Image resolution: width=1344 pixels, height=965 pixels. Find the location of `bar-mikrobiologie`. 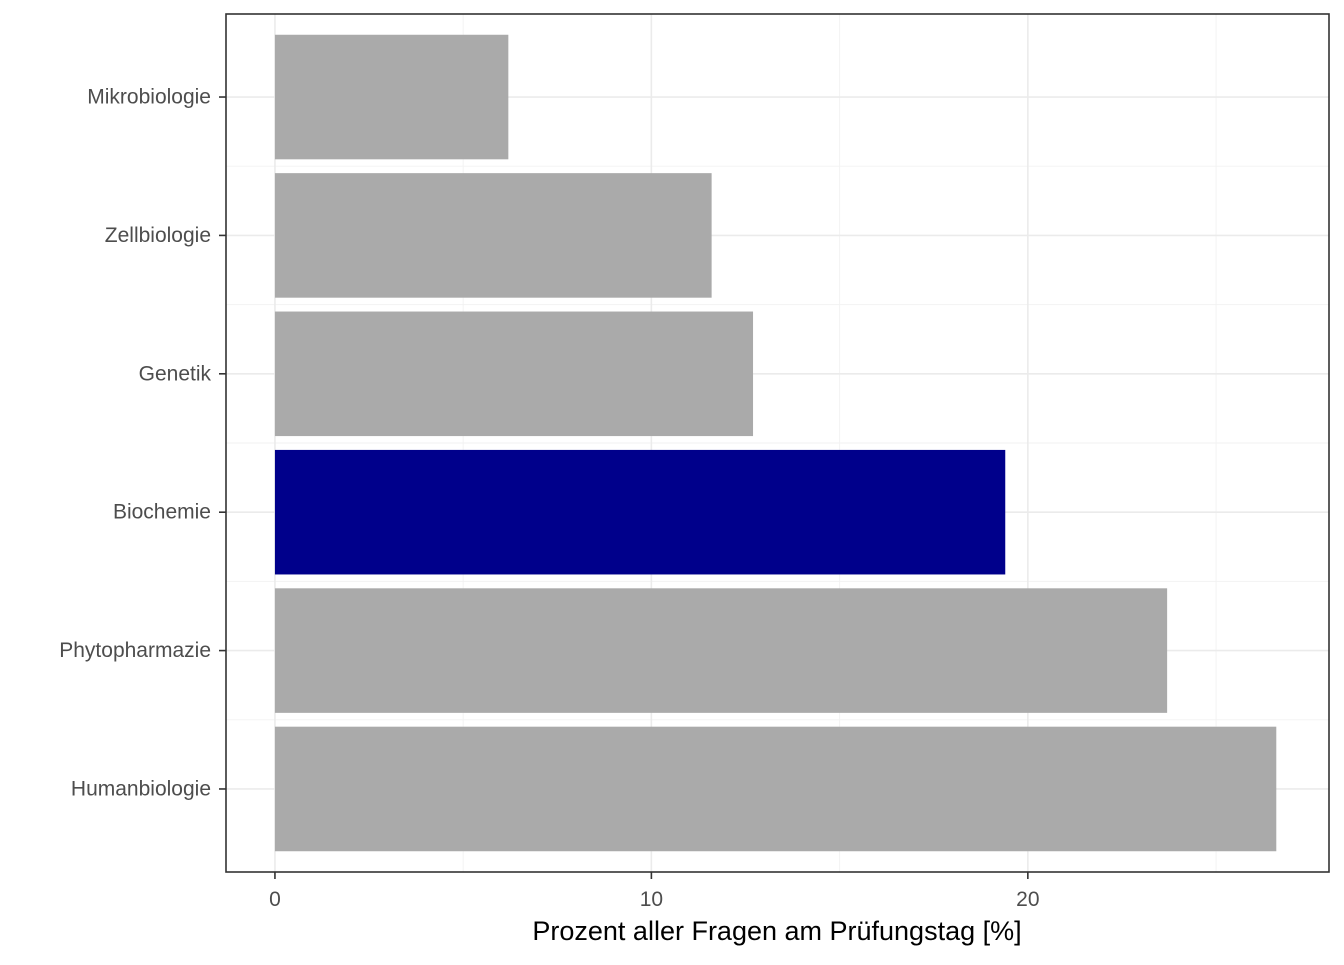

bar-mikrobiologie is located at coordinates (391, 97).